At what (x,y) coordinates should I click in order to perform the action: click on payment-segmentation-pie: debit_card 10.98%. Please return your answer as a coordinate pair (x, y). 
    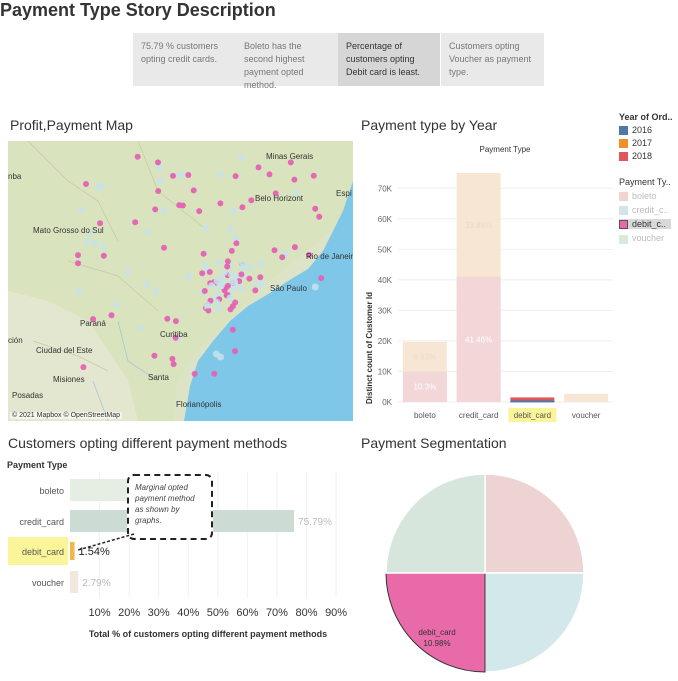
    Looking at the image, I should click on (485, 573).